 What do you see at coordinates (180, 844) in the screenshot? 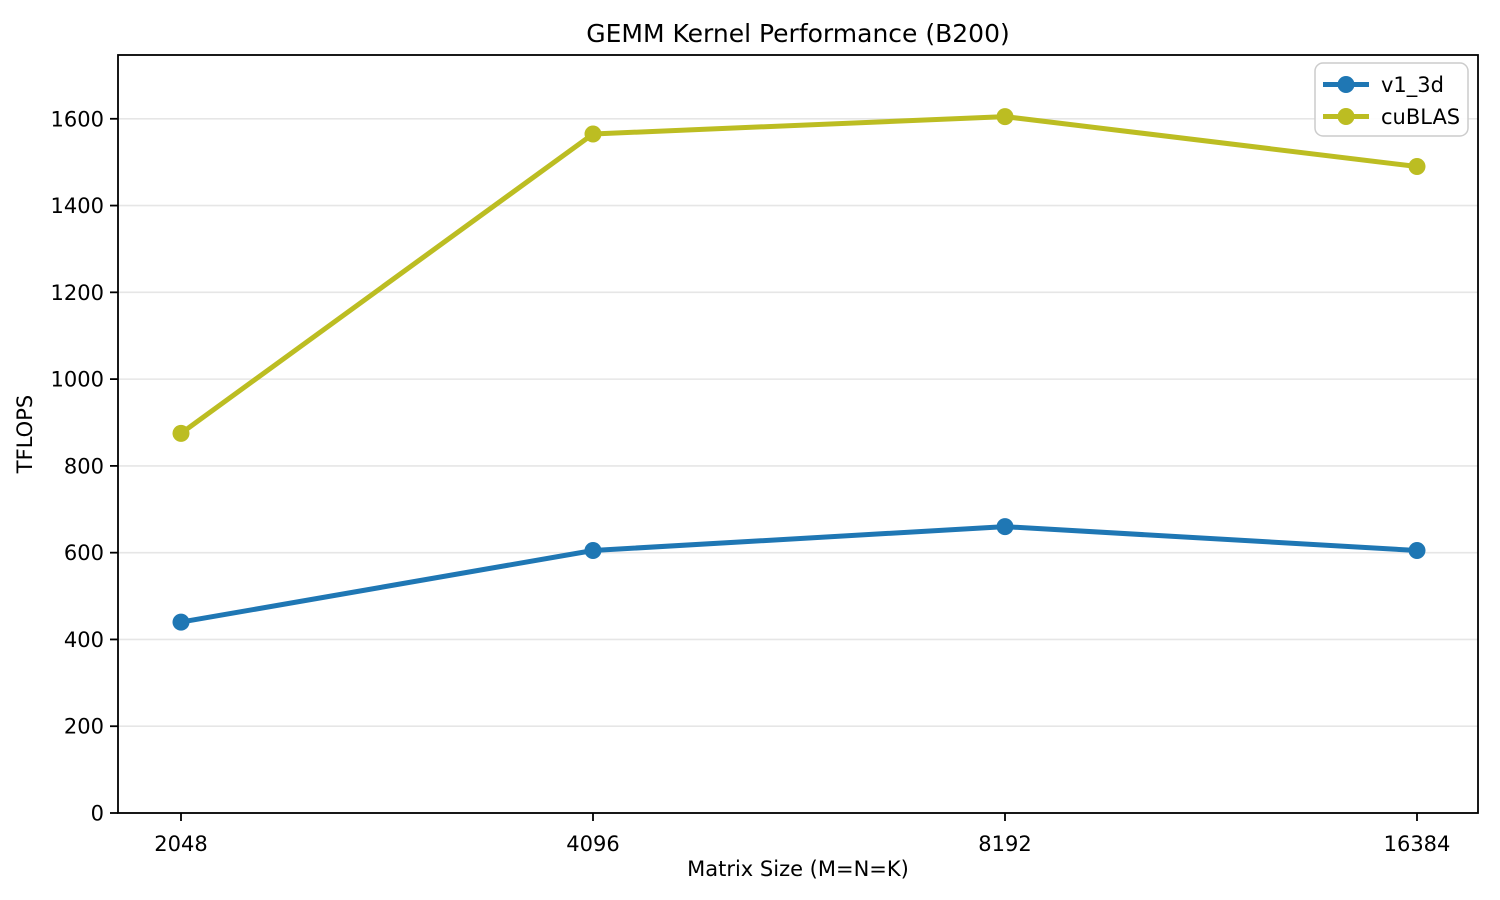
I see `x-tick-label: 2048` at bounding box center [180, 844].